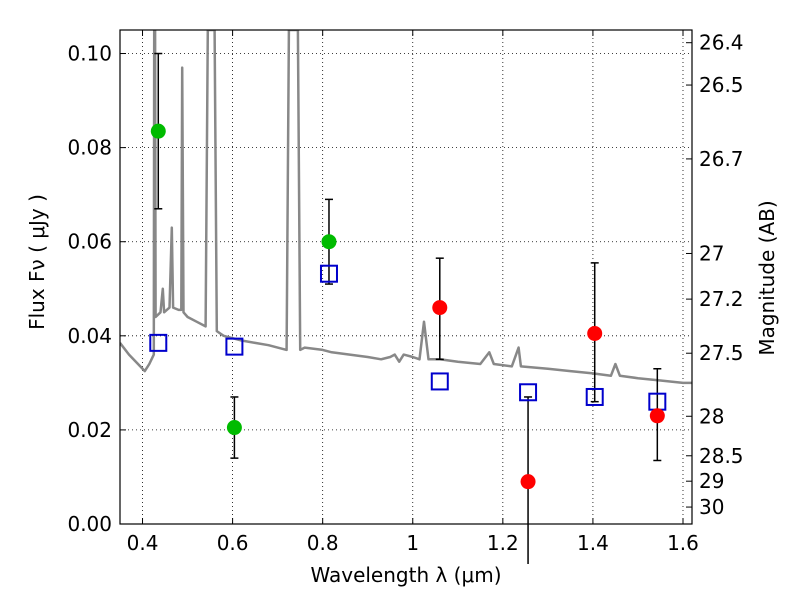 This screenshot has height=600, width=800. Describe the element at coordinates (767, 277) in the screenshot. I see `y2-axis-label: Magnitude (AB)` at that location.